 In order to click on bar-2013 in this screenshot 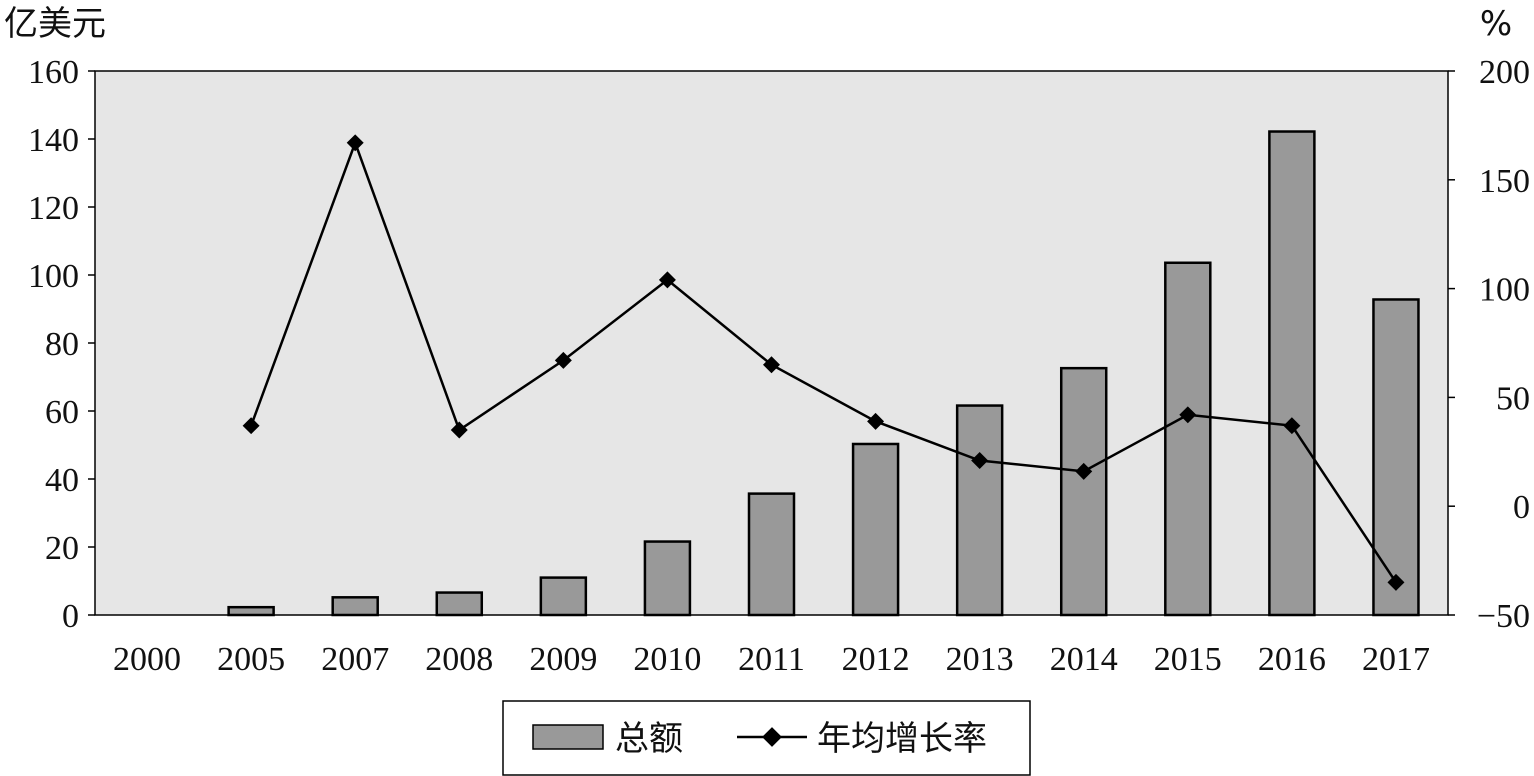, I will do `click(979, 510)`.